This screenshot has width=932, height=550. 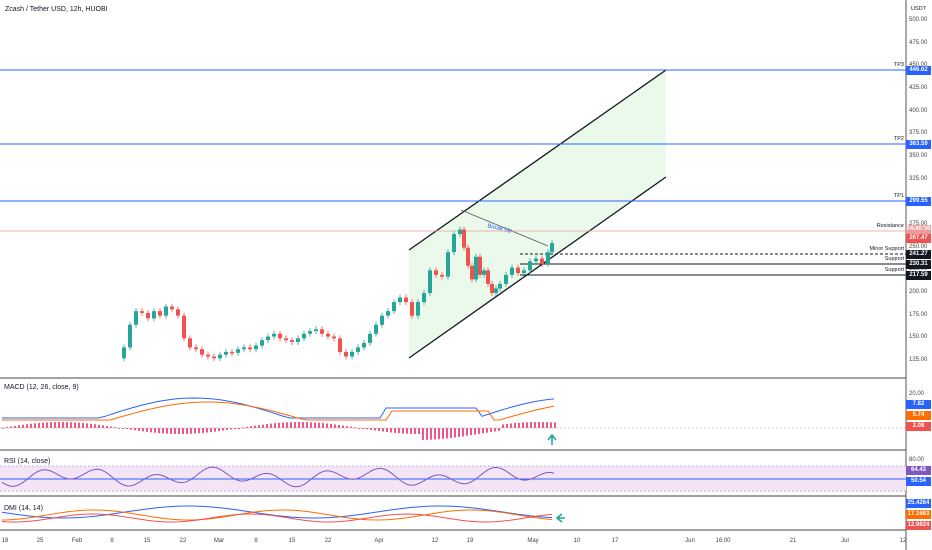 What do you see at coordinates (918, 70) in the screenshot?
I see `level-value-0: 446.62` at bounding box center [918, 70].